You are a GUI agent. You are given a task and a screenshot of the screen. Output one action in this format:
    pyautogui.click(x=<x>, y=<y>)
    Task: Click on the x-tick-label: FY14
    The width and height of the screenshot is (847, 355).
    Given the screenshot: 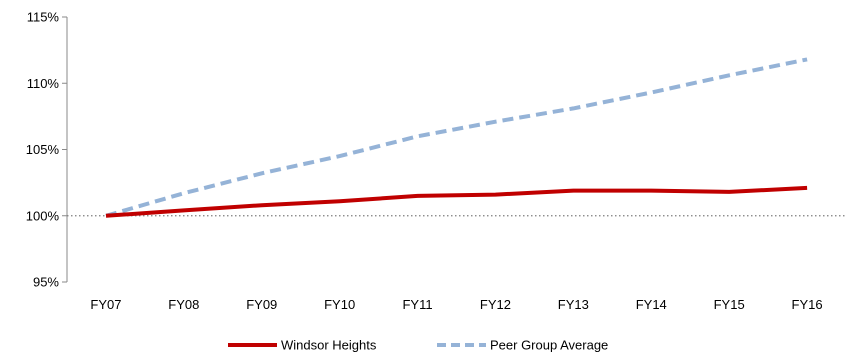 What is the action you would take?
    pyautogui.click(x=651, y=304)
    